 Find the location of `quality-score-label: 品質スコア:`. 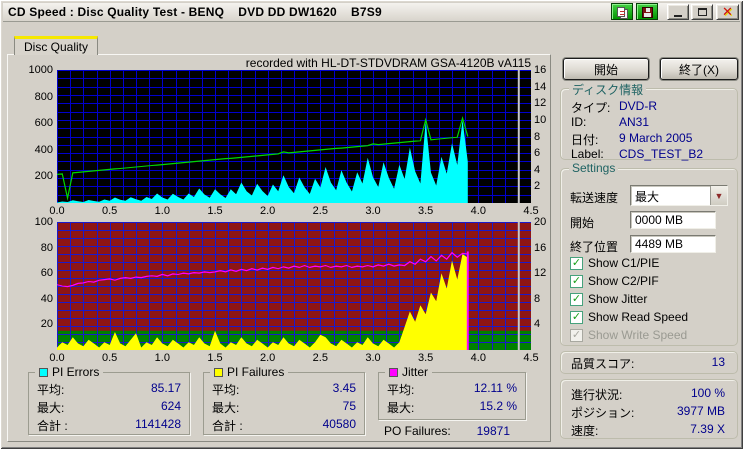

quality-score-label: 品質スコア: is located at coordinates (603, 364).